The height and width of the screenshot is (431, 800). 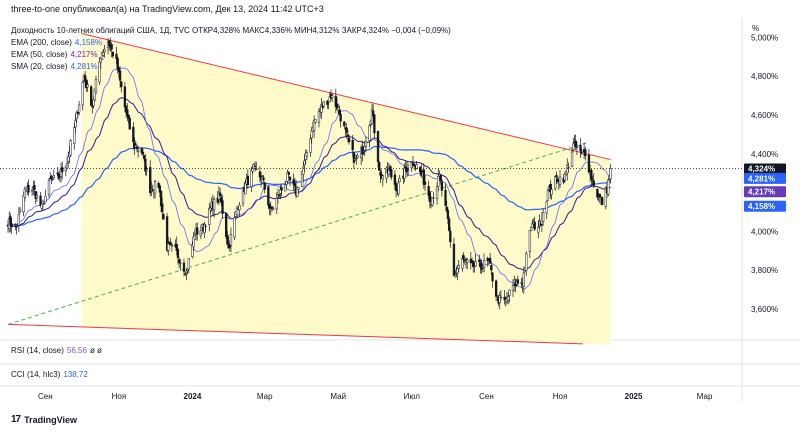 I want to click on indicator-ema50: EMA (50, close) 4,217%, so click(x=54, y=54).